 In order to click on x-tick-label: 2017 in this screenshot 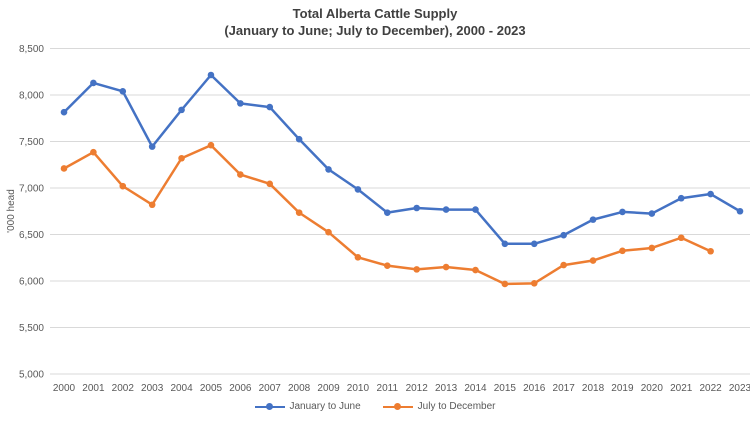, I will do `click(564, 388)`.